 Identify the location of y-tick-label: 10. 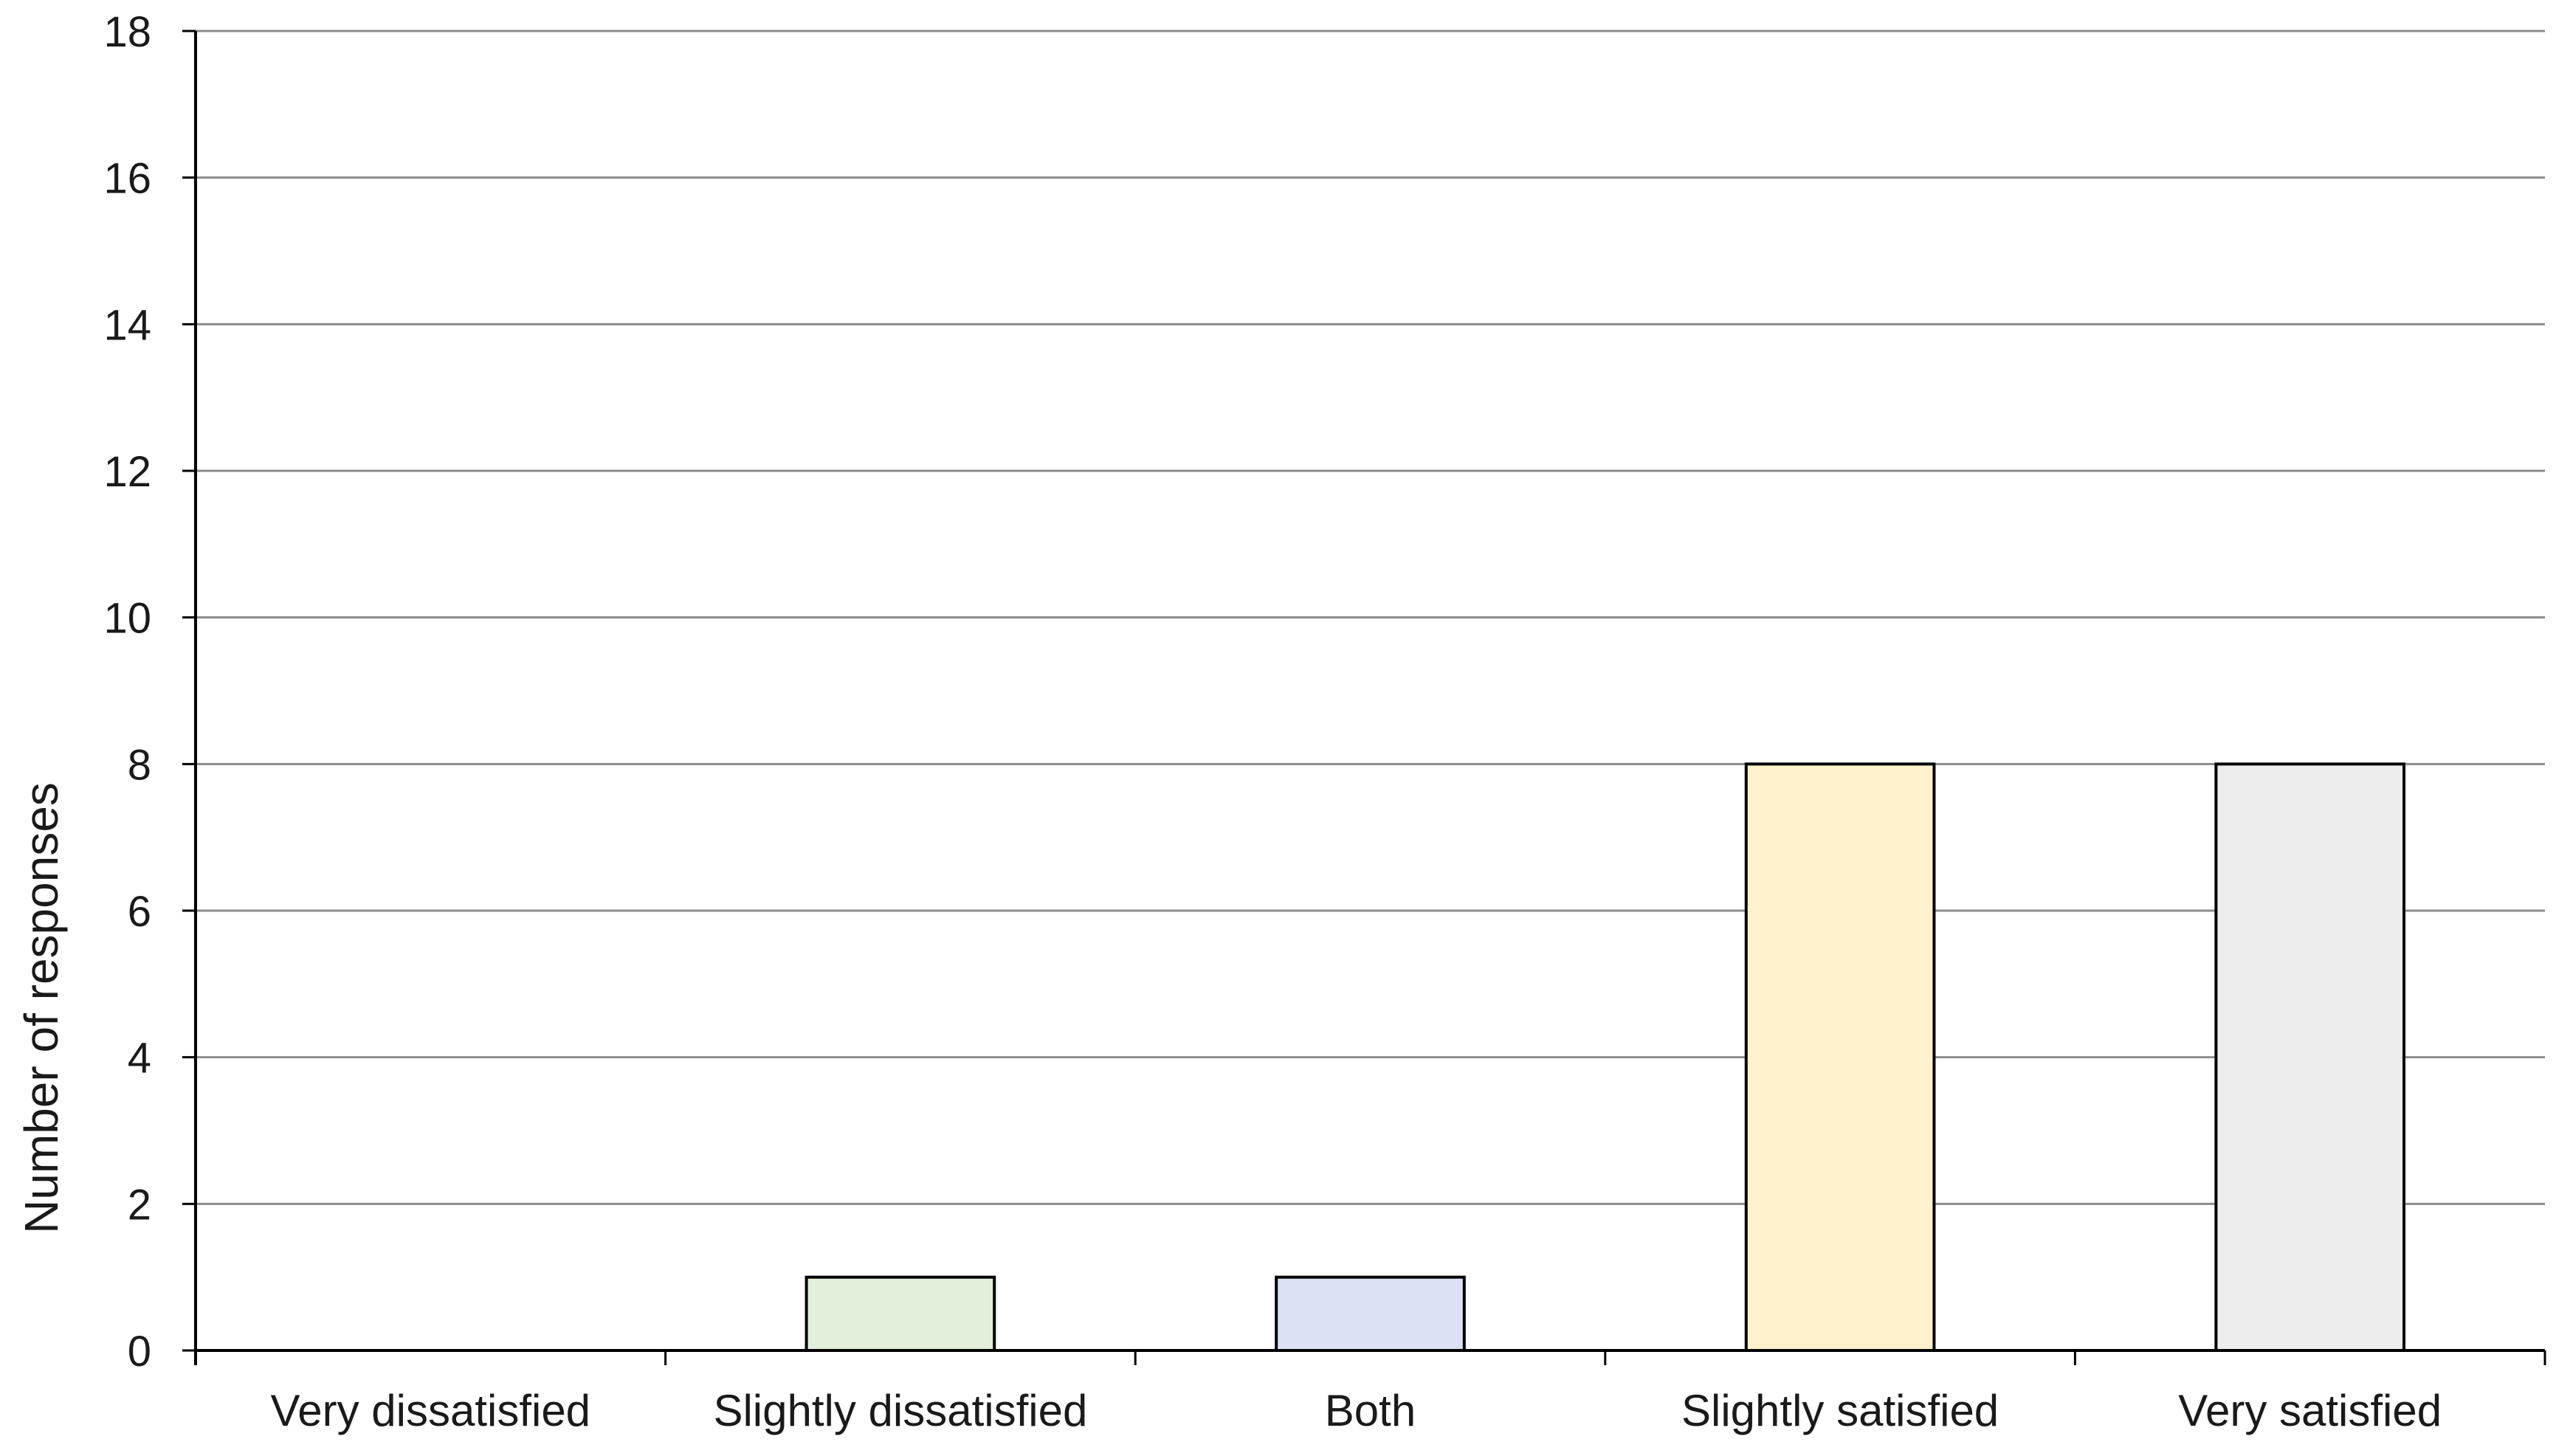
(127, 619).